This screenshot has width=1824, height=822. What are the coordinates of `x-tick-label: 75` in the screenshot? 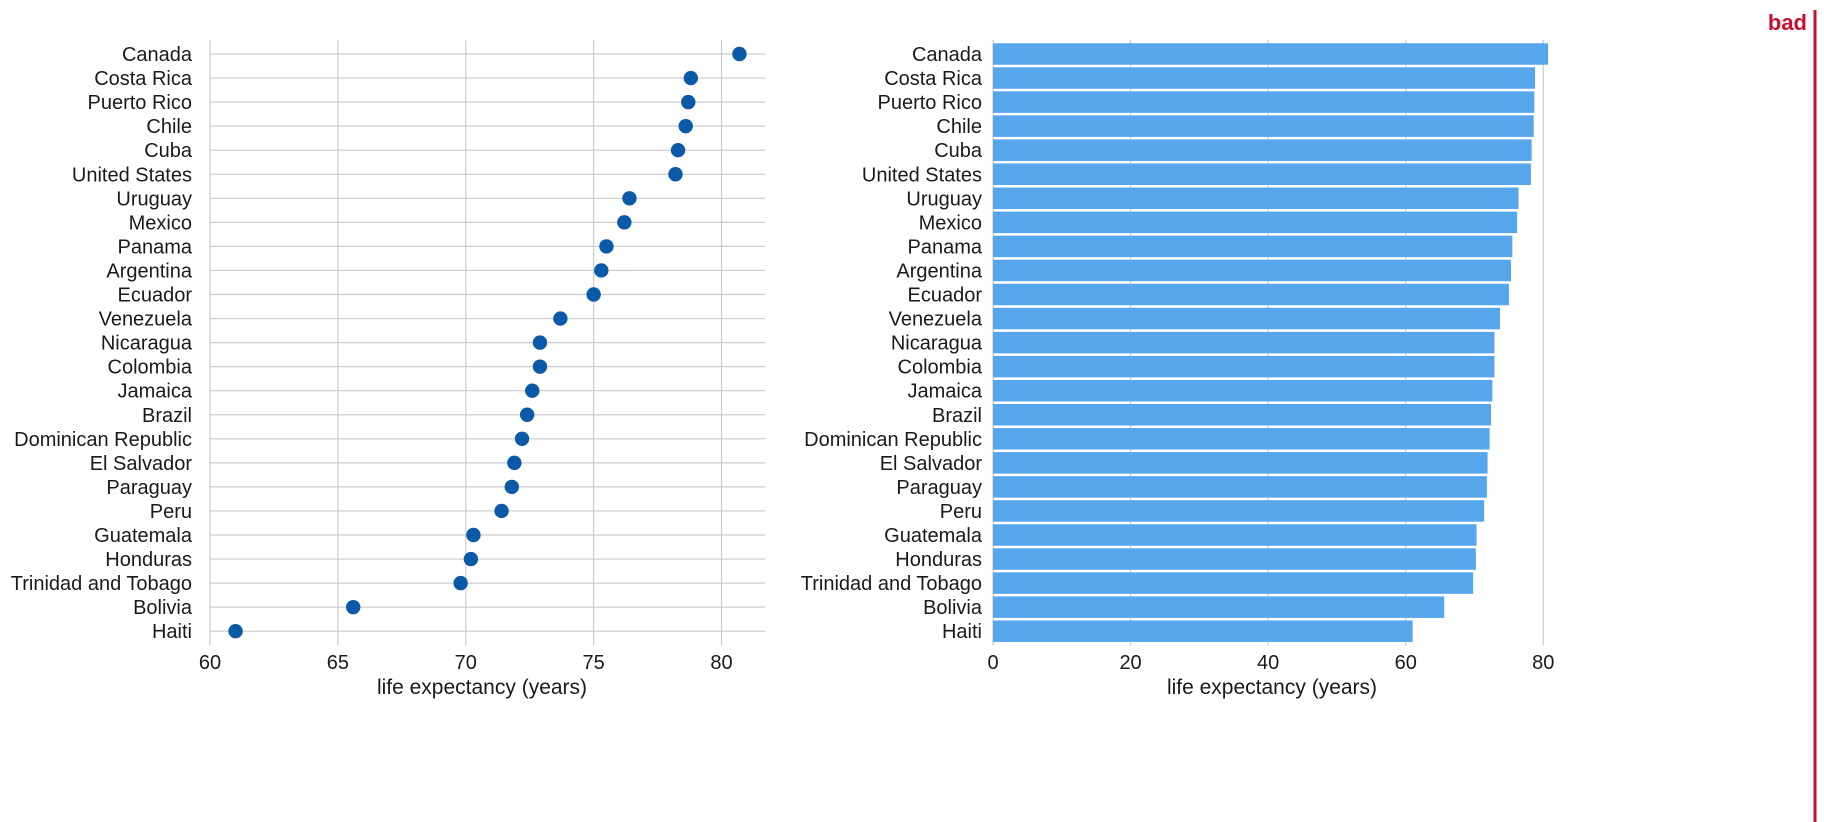 It's located at (594, 663).